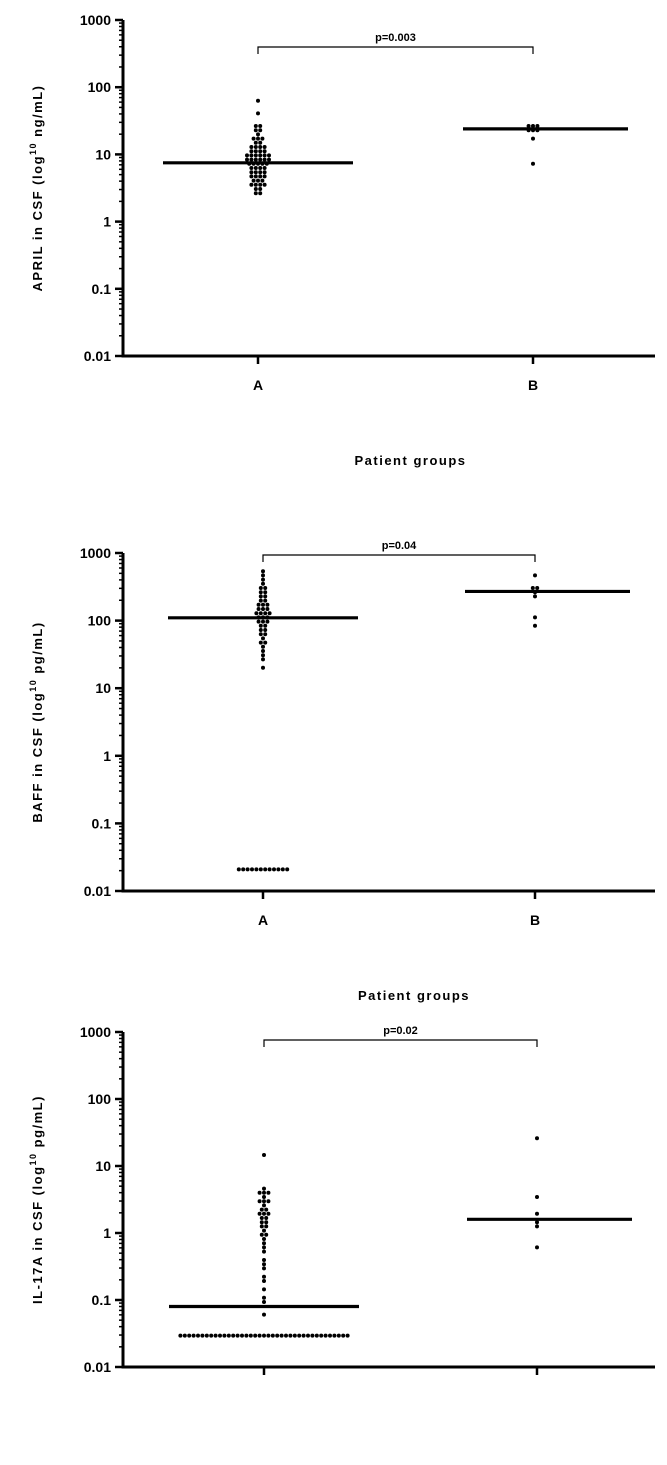  I want to click on category-label-b: B, so click(533, 385).